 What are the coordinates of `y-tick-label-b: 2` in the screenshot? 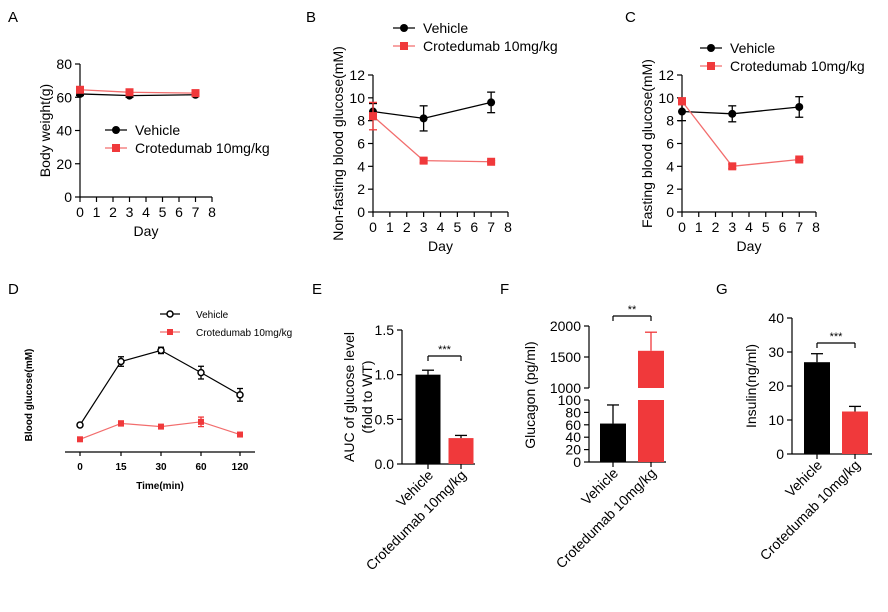 It's located at (361, 189).